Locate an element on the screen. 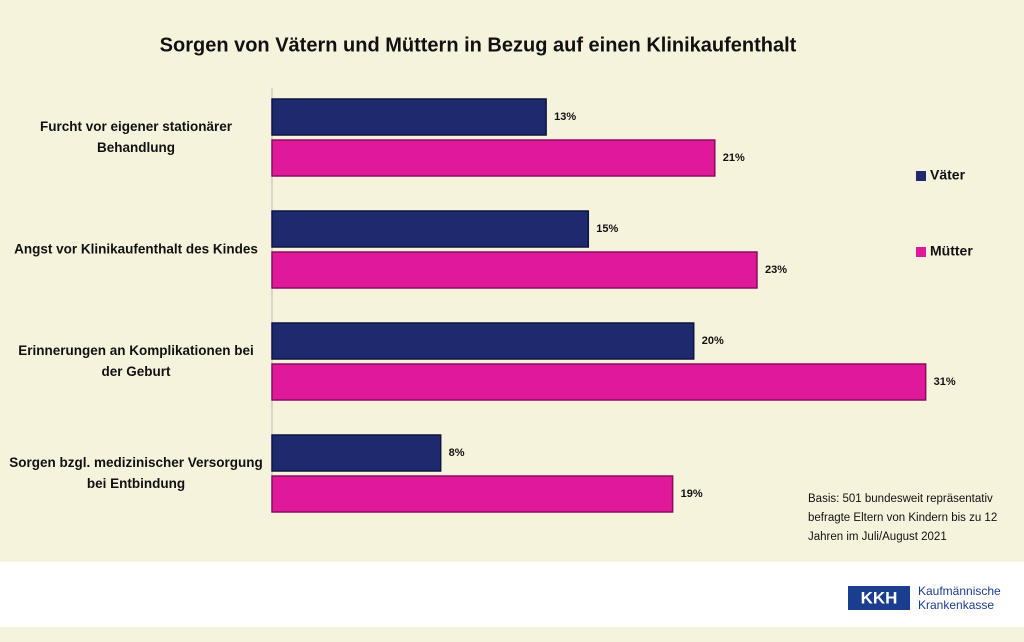 Image resolution: width=1024 pixels, height=642 pixels. legend-label: Väter is located at coordinates (948, 175).